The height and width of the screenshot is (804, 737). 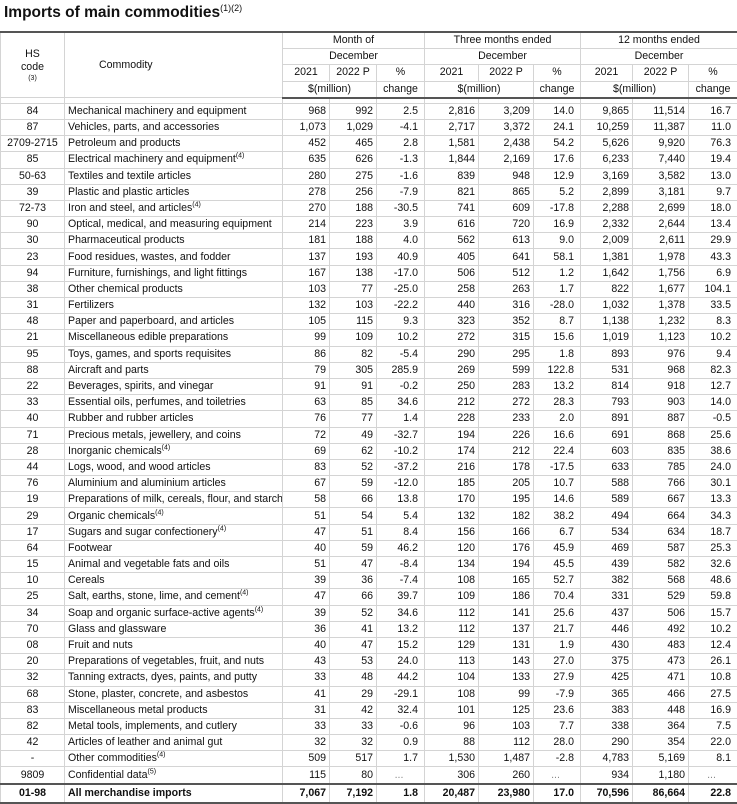 What do you see at coordinates (353, 435) in the screenshot?
I see `value-cell: 49` at bounding box center [353, 435].